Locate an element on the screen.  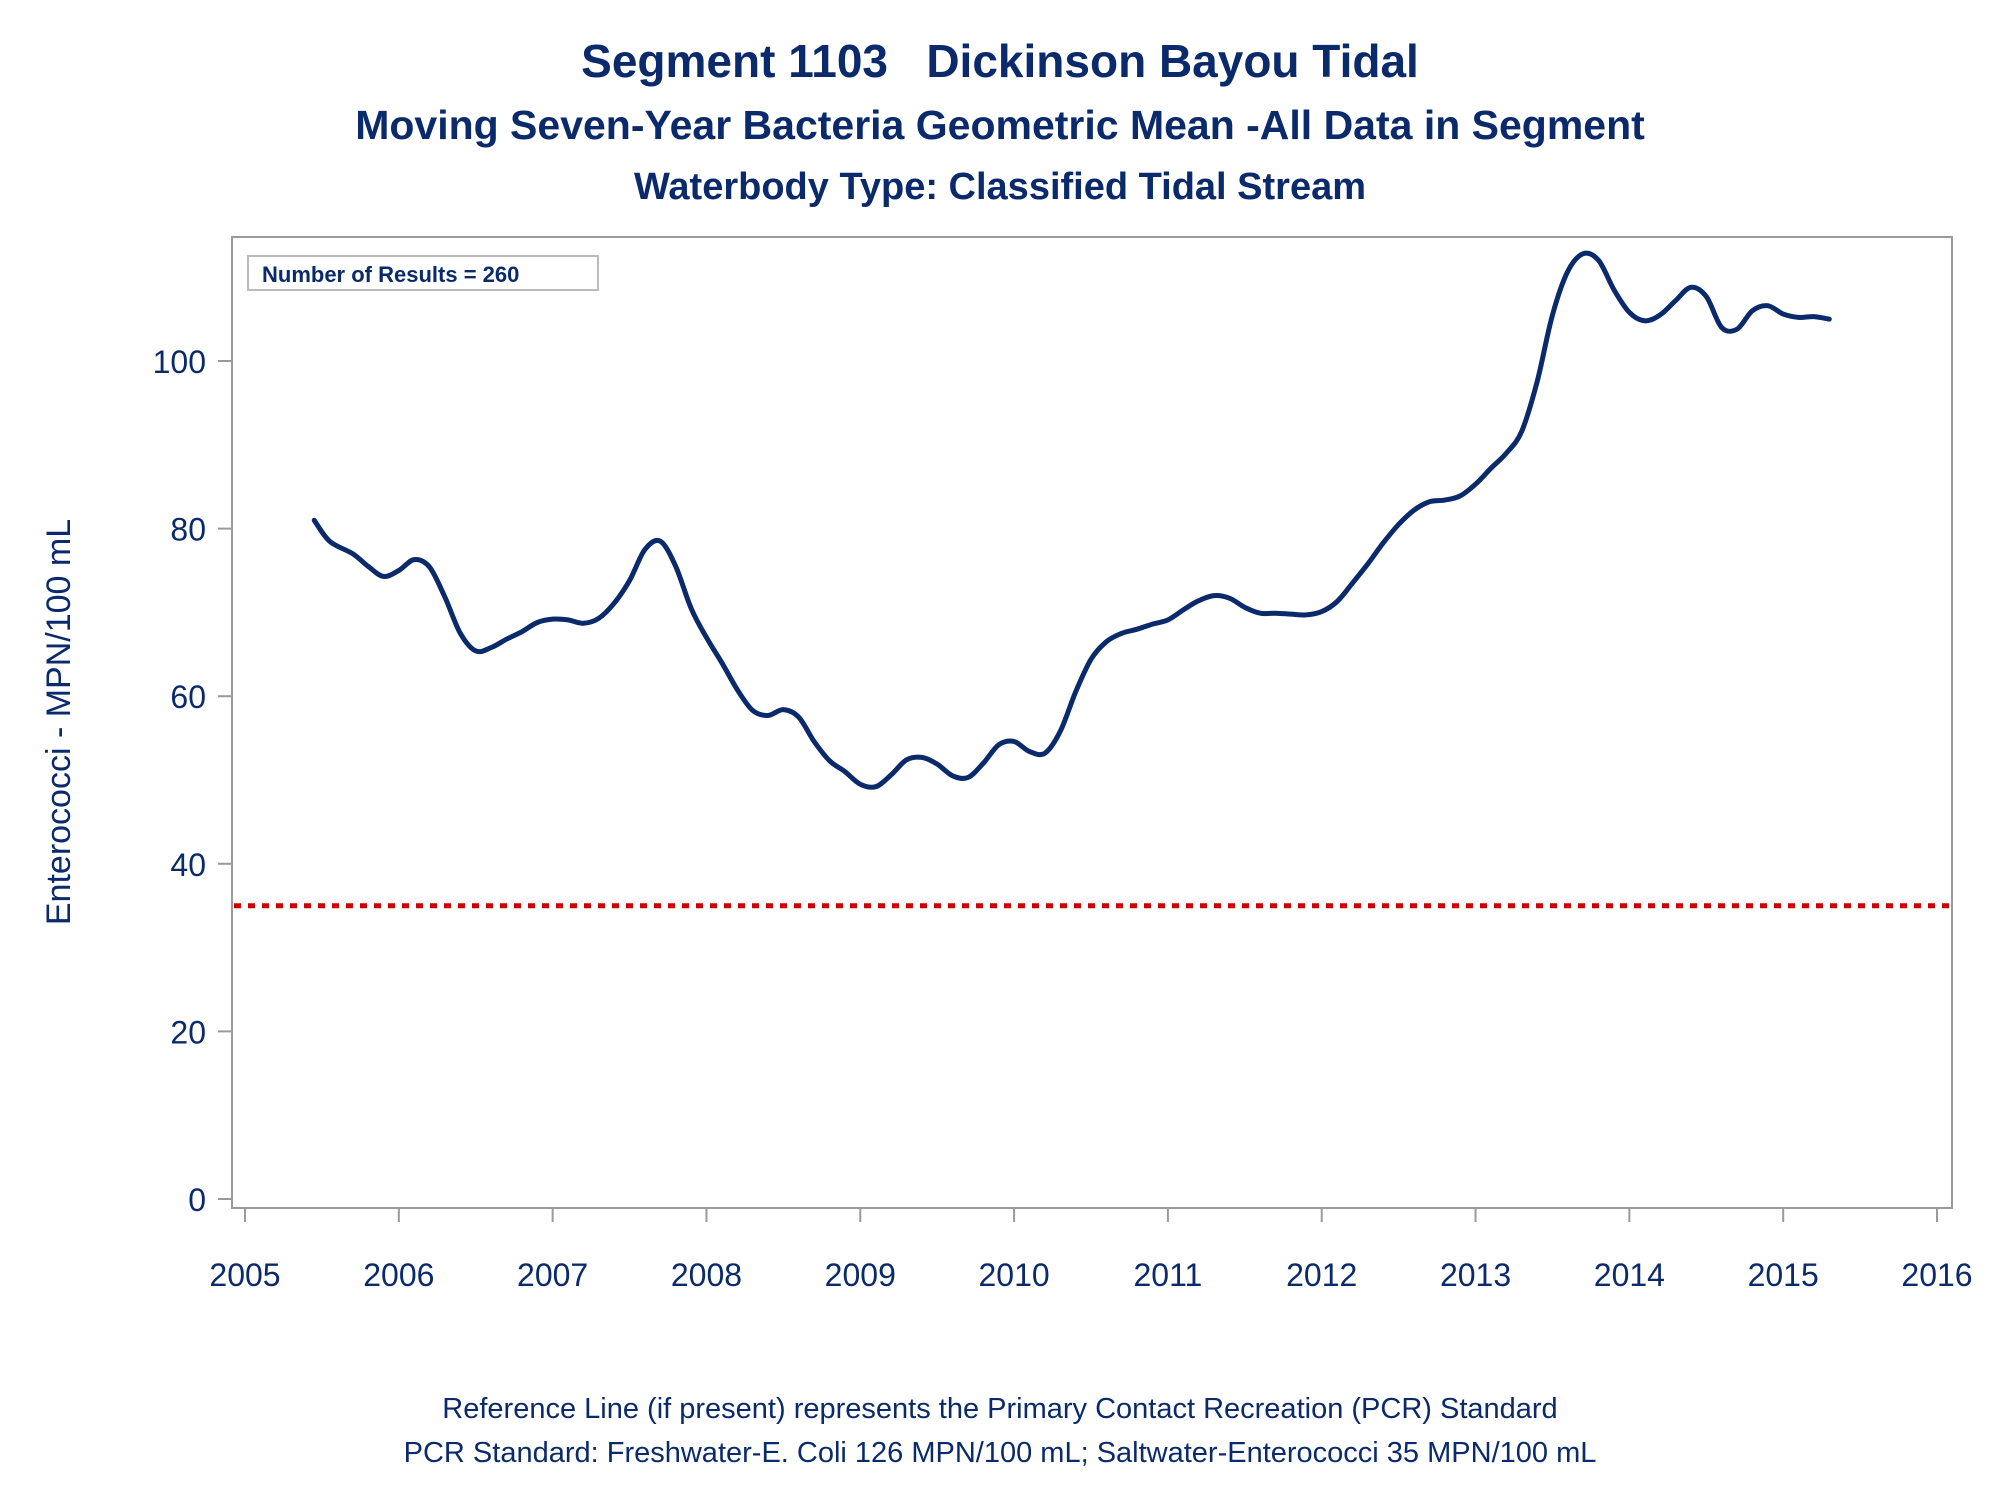
y-axis-label: Enterococci - MPN/100 mL is located at coordinates (59, 722).